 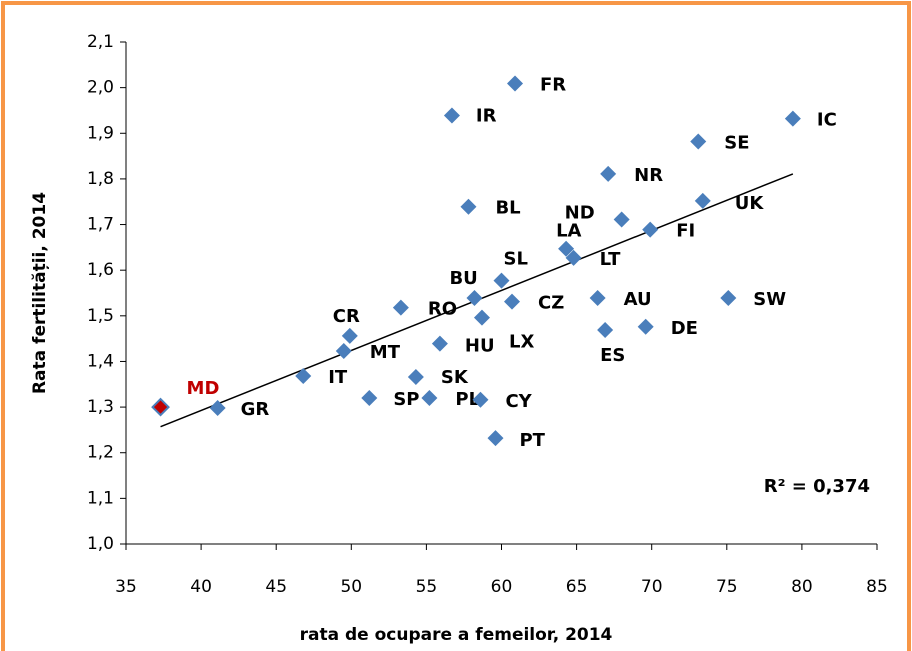 What do you see at coordinates (255, 409) in the screenshot?
I see `point-label: GR` at bounding box center [255, 409].